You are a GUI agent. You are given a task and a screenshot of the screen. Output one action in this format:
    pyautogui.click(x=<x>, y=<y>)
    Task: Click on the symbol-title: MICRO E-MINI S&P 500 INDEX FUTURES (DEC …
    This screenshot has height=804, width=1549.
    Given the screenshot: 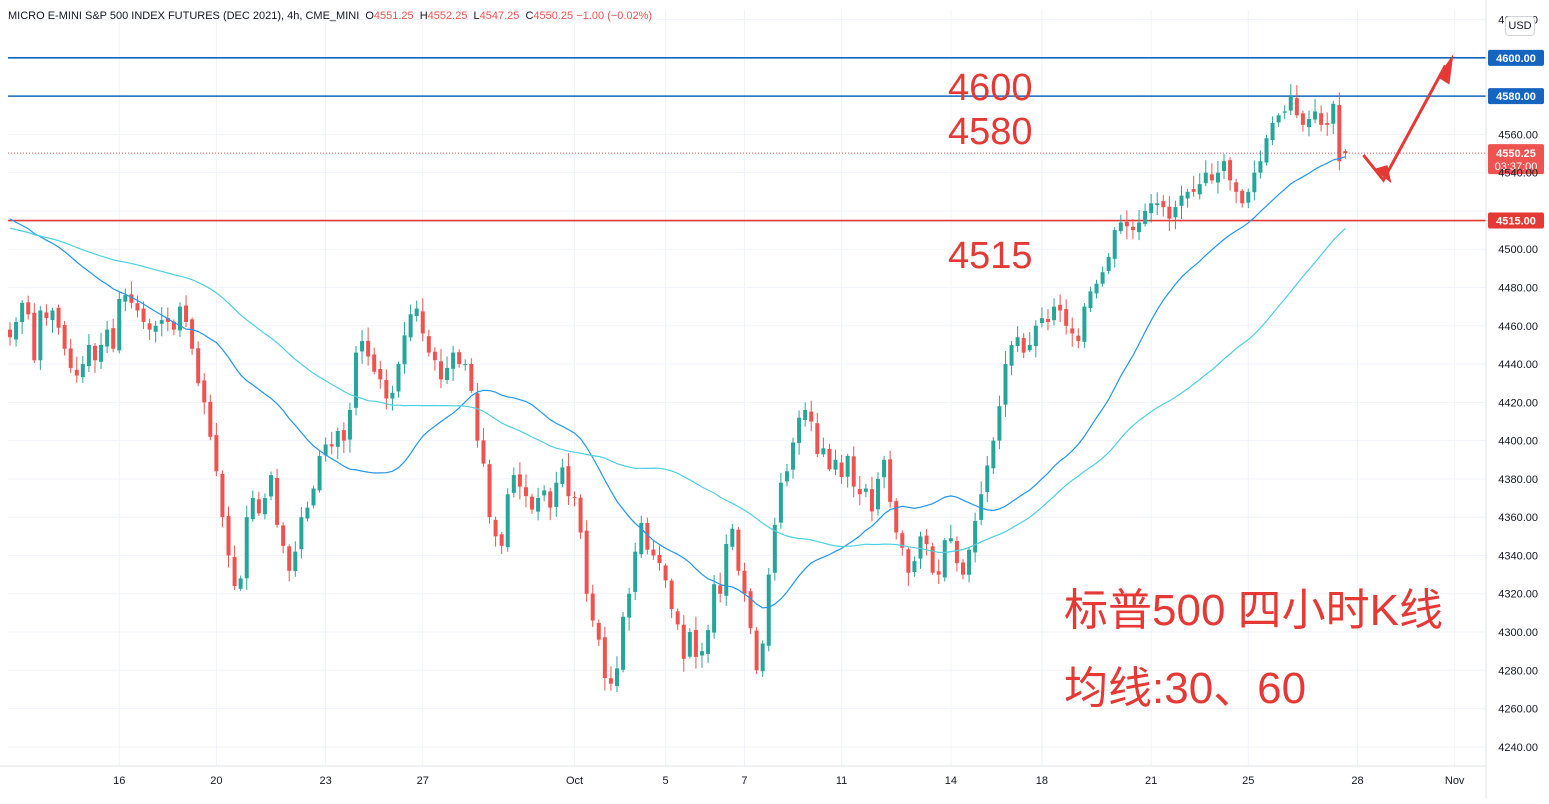 What is the action you would take?
    pyautogui.click(x=184, y=16)
    